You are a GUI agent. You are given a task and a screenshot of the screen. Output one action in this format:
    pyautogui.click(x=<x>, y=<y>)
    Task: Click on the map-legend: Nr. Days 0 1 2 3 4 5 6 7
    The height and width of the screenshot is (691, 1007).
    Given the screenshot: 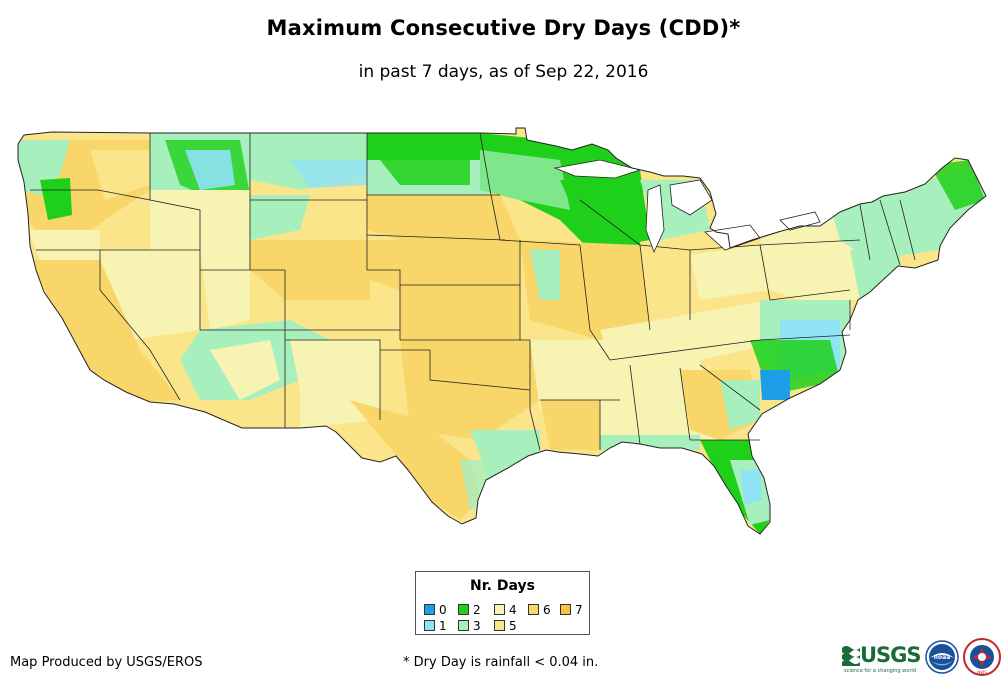 What is the action you would take?
    pyautogui.click(x=502, y=603)
    